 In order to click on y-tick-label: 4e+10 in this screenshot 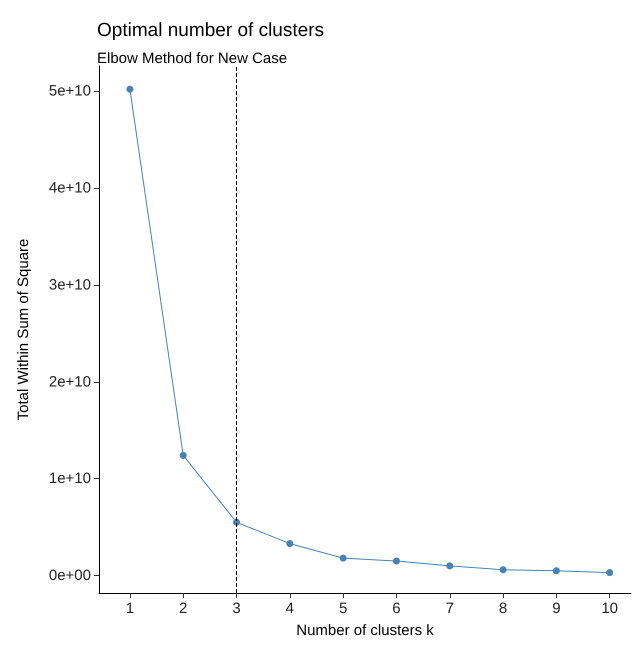, I will do `click(69, 188)`.